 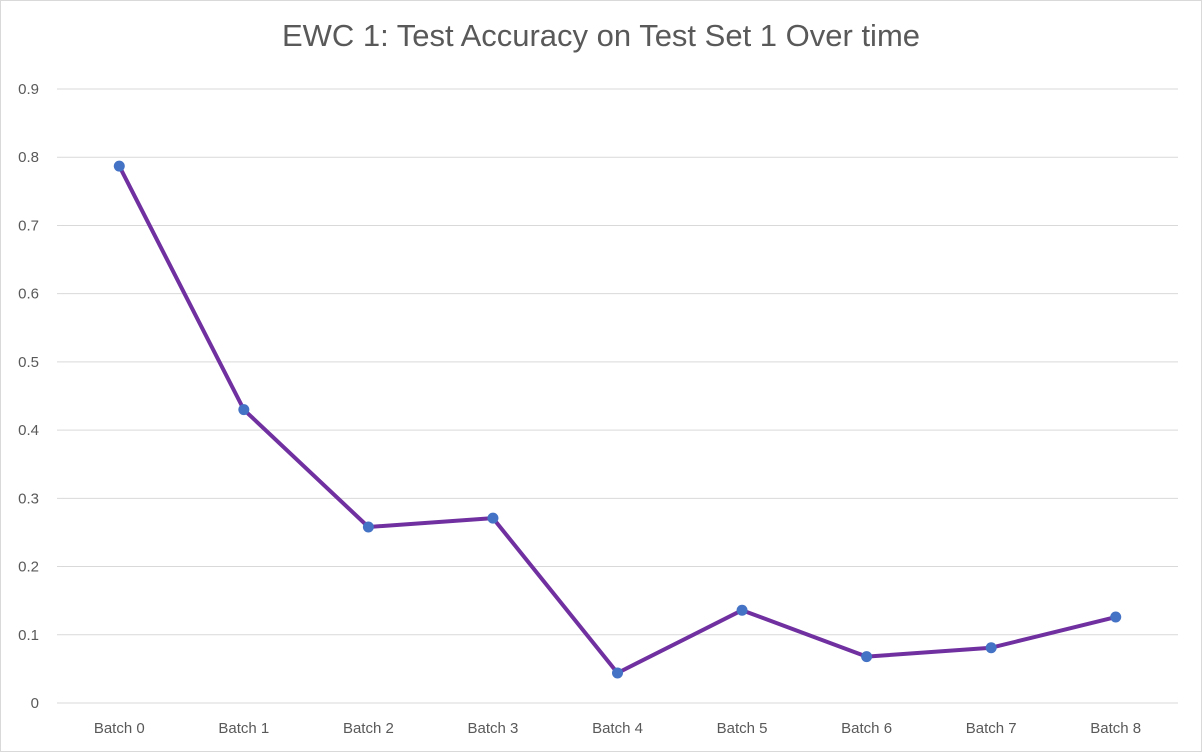 I want to click on y-tick-label: 0.4, so click(x=28, y=430).